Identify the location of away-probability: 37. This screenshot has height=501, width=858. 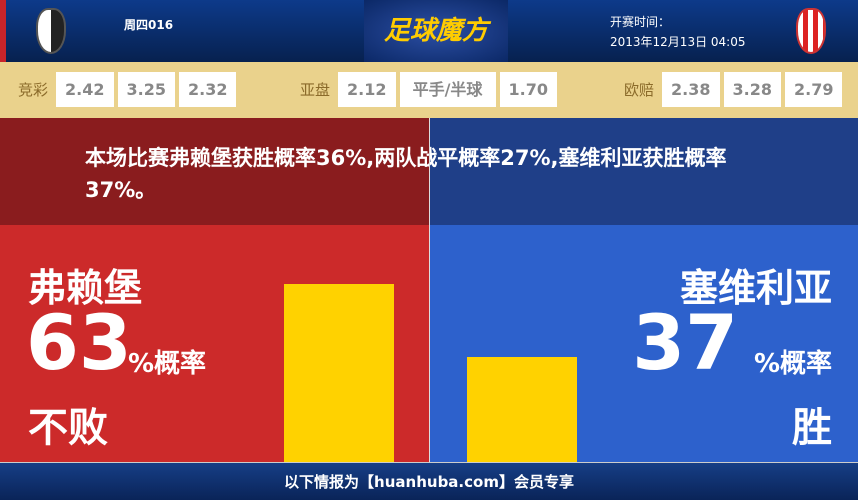
(685, 342).